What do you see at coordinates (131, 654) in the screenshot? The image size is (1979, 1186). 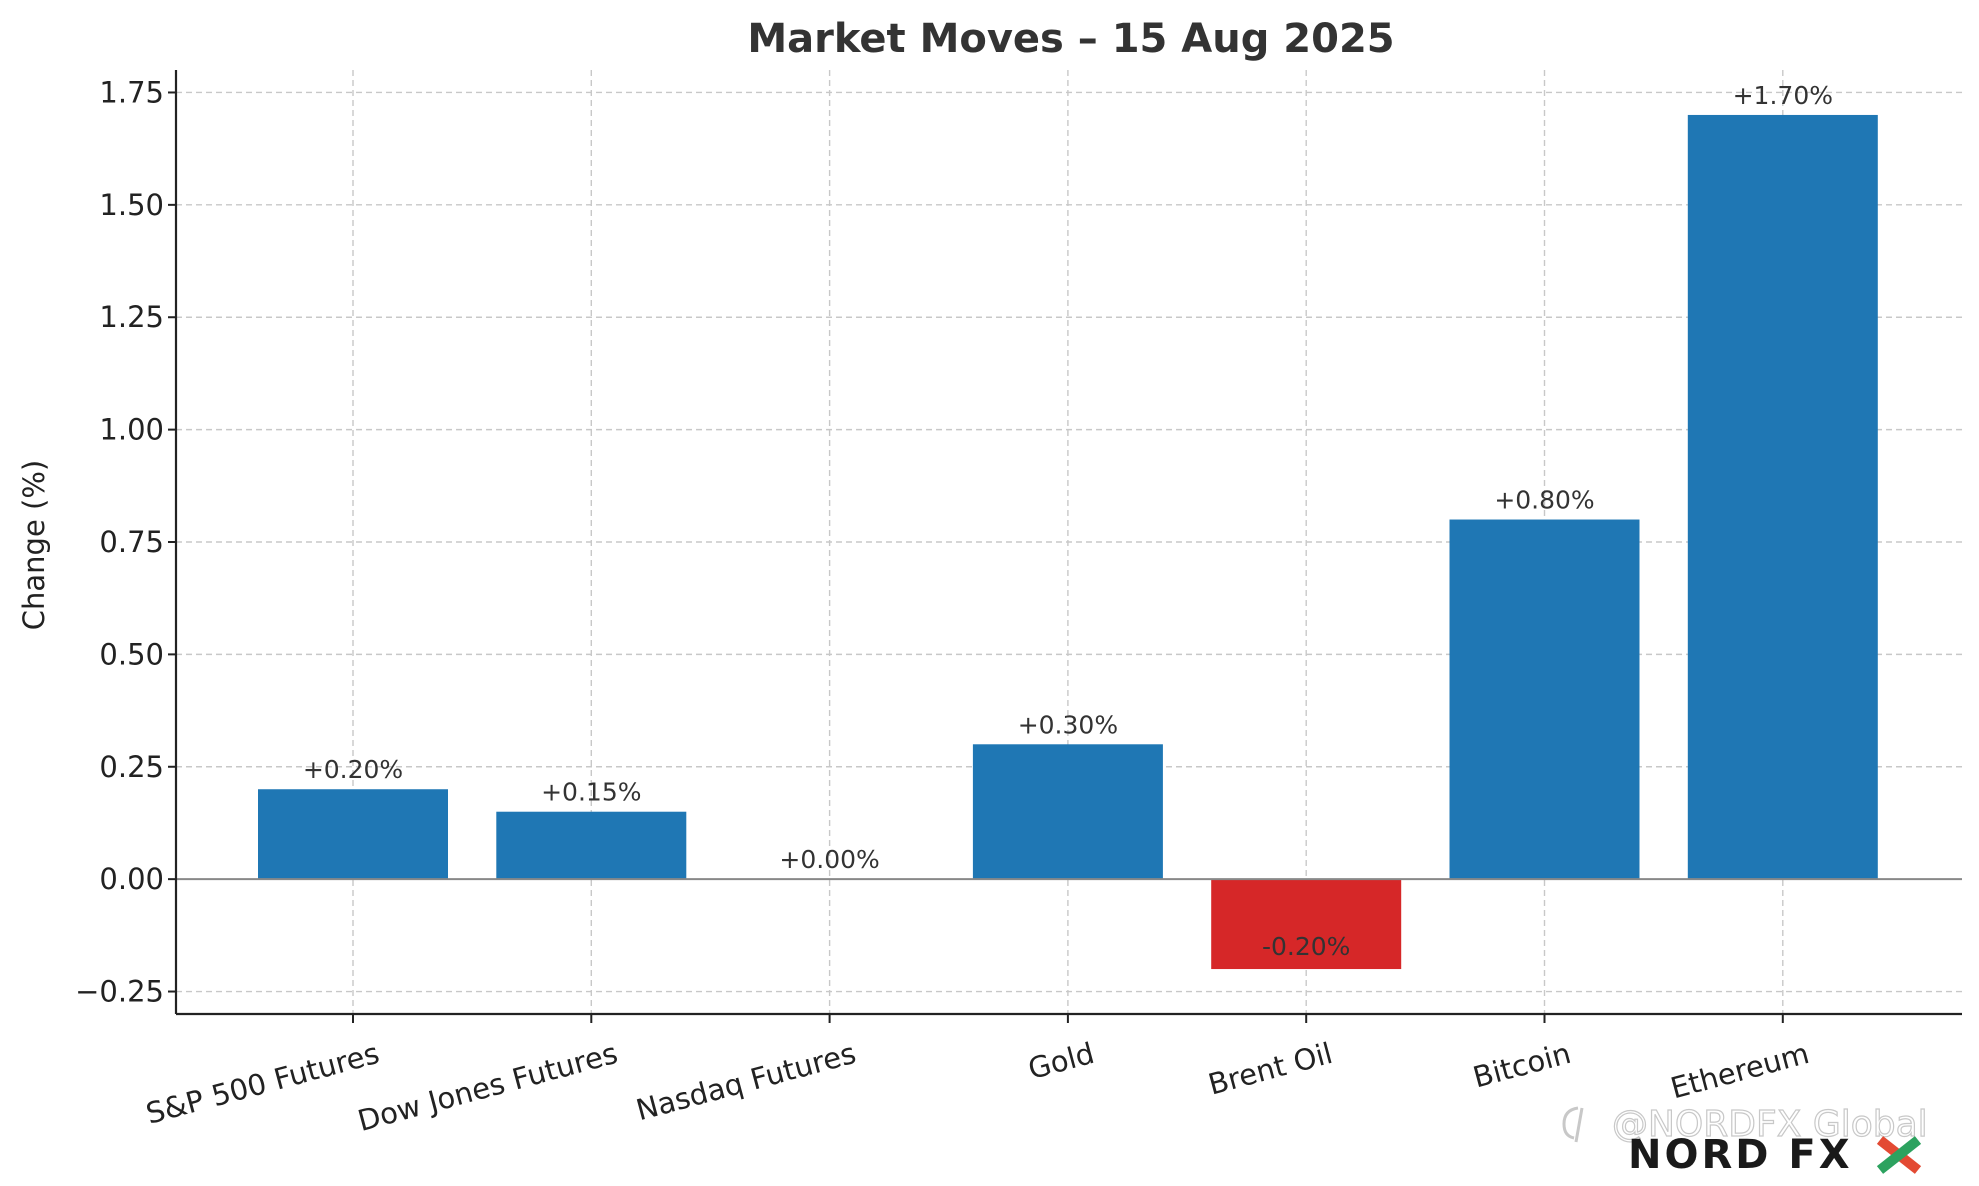 I see `y-tick-label: 0.50` at bounding box center [131, 654].